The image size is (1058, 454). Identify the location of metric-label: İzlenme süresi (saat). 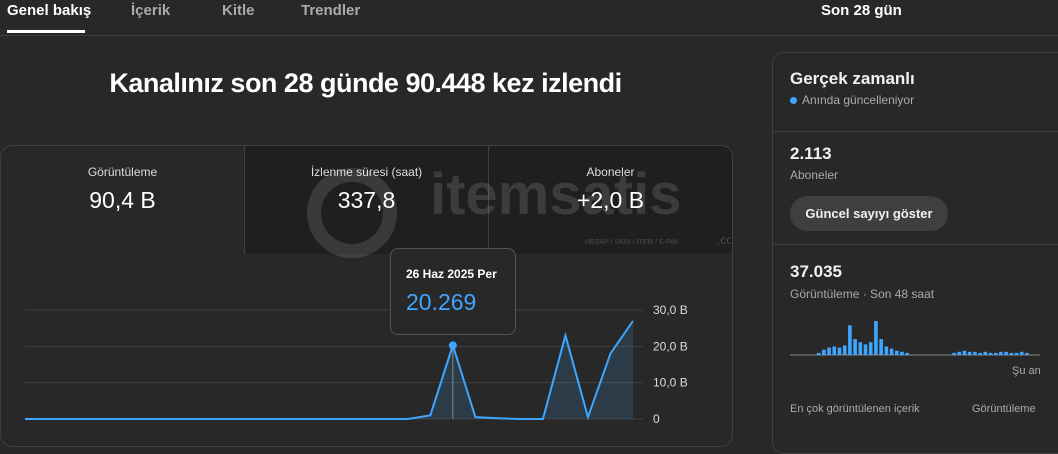
(366, 172).